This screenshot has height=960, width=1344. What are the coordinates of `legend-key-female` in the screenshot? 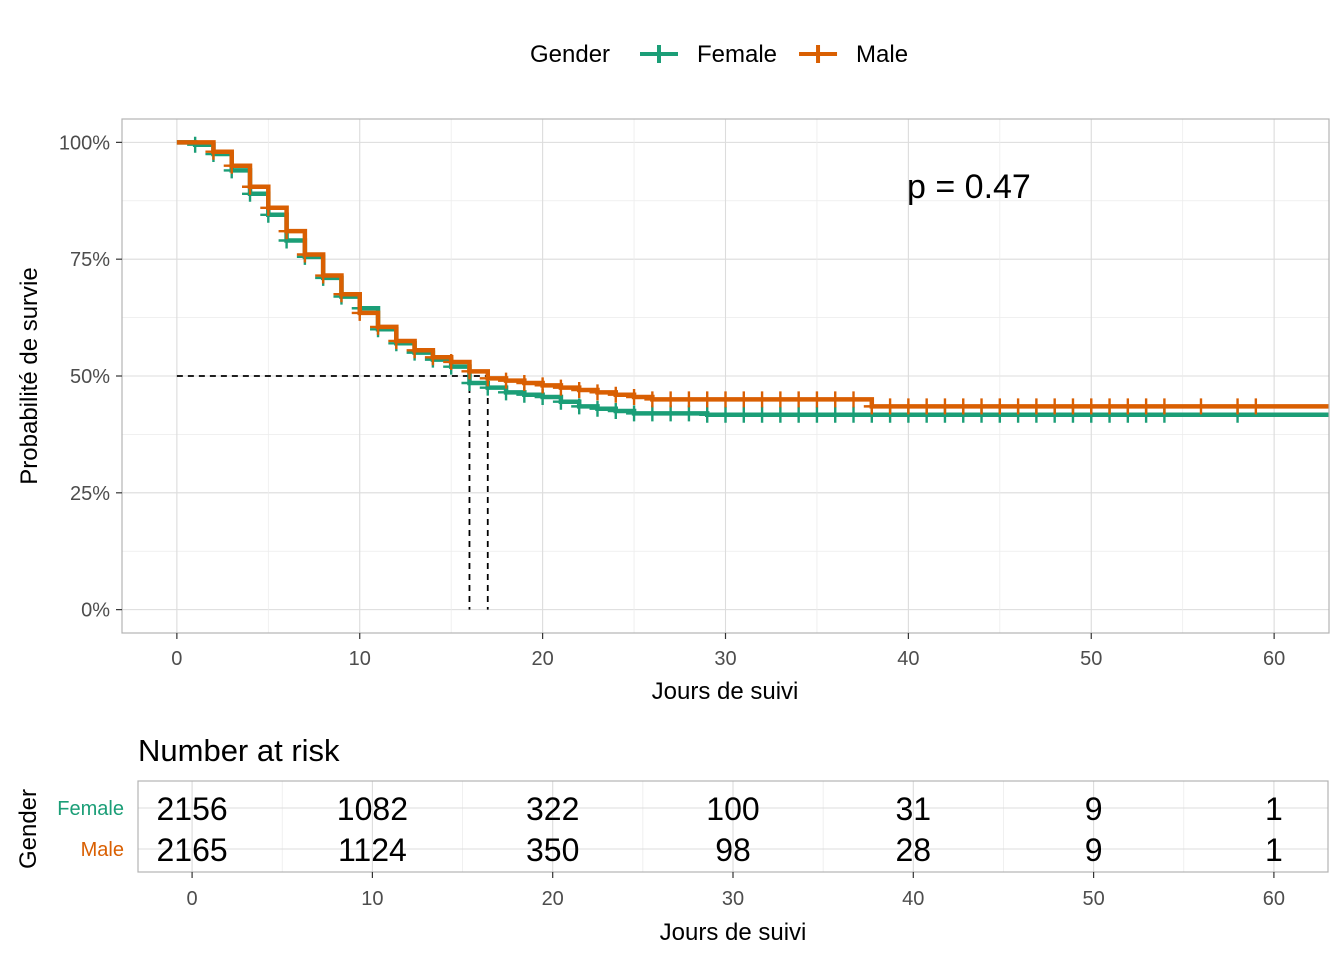 It's located at (659, 54).